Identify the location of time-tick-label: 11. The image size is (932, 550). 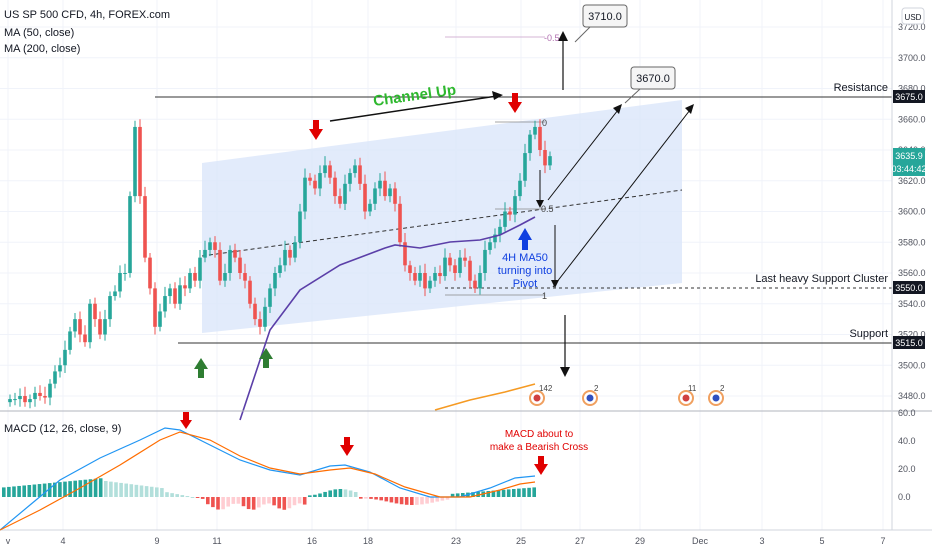
(216, 541).